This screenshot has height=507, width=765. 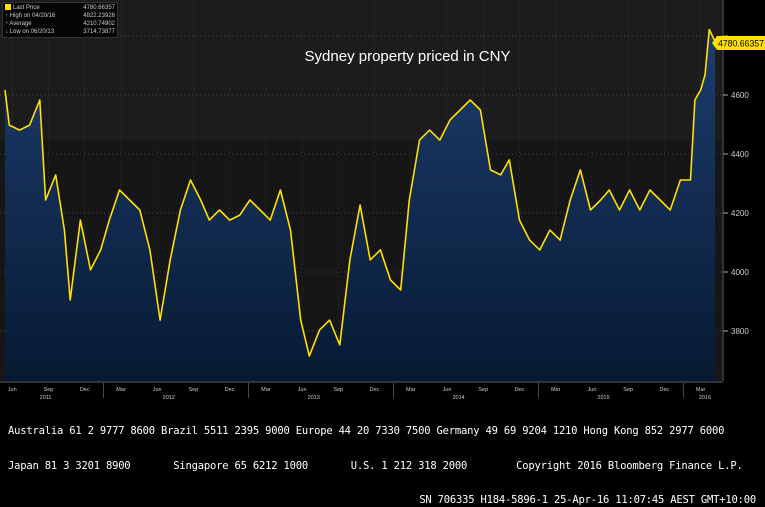 I want to click on x-year-label: 2011, so click(x=46, y=397).